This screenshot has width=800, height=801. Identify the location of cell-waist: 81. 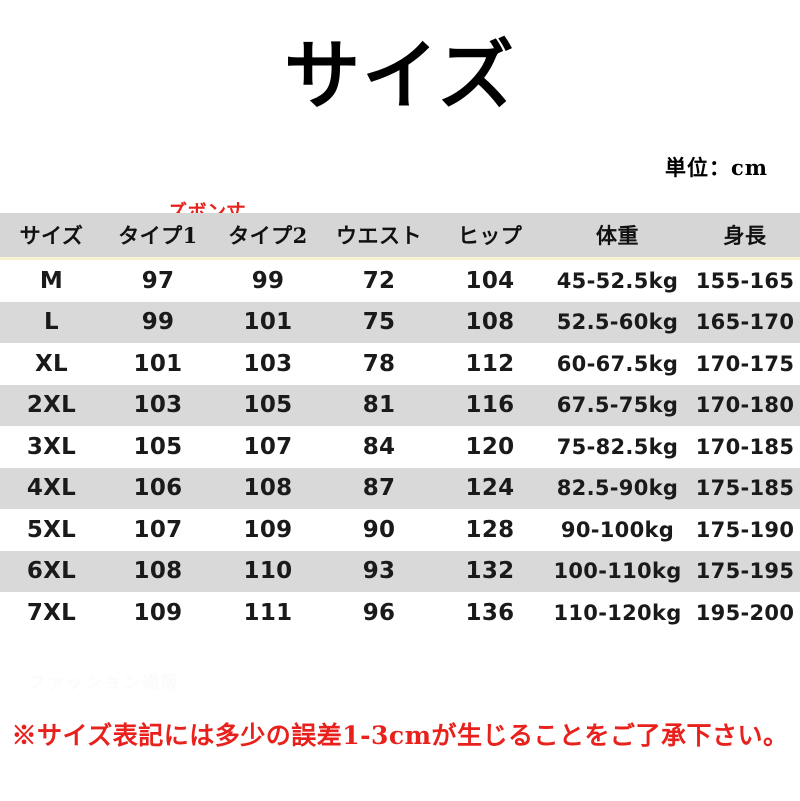
(379, 405).